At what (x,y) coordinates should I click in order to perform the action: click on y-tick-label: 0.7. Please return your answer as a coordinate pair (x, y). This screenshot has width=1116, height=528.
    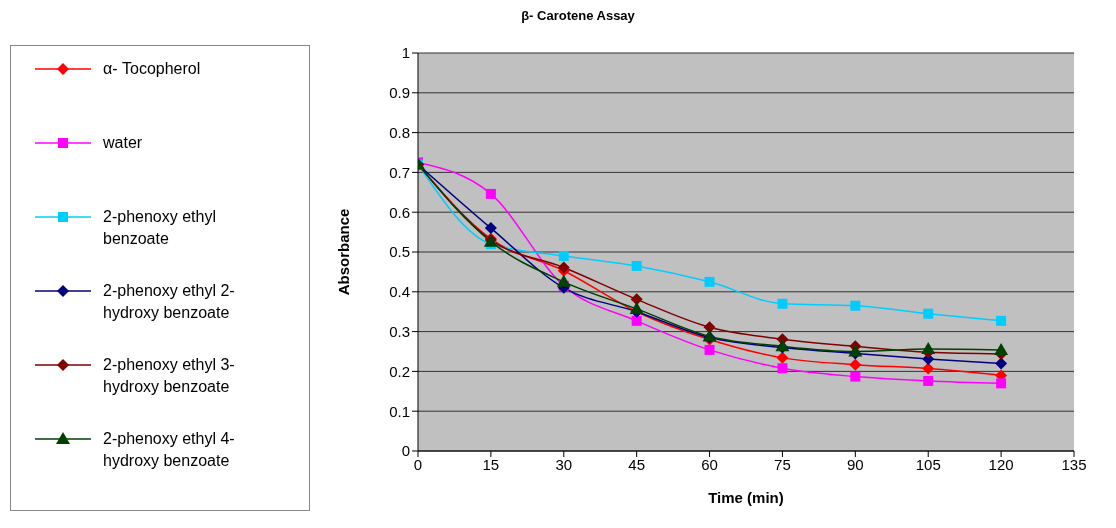
    Looking at the image, I should click on (399, 172).